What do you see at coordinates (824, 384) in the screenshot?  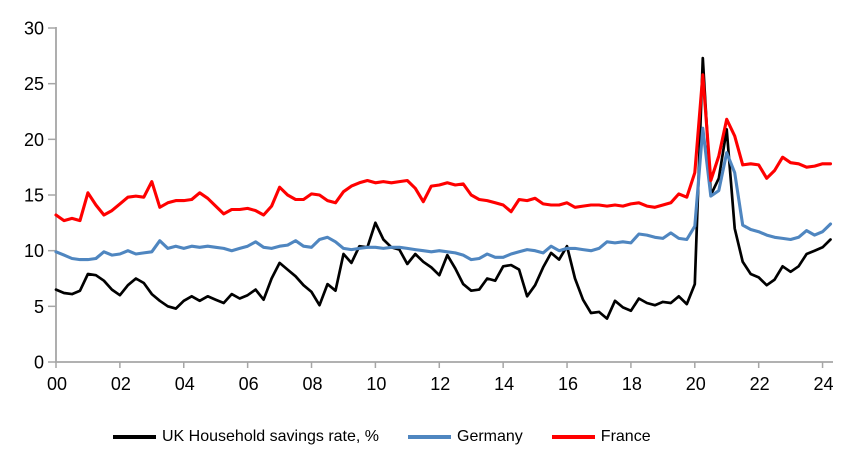 I see `x-tick-label: 24` at bounding box center [824, 384].